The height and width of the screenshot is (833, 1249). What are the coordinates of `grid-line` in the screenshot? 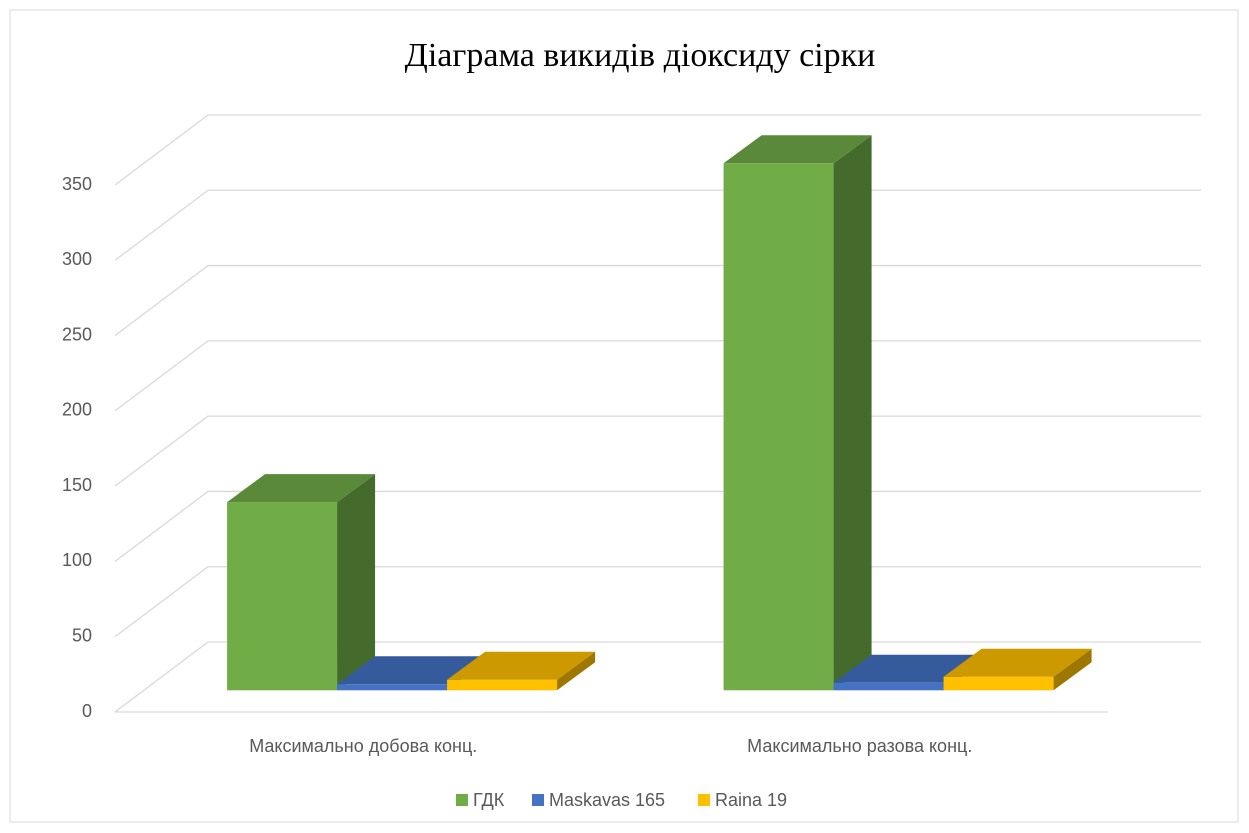 It's located at (657, 150).